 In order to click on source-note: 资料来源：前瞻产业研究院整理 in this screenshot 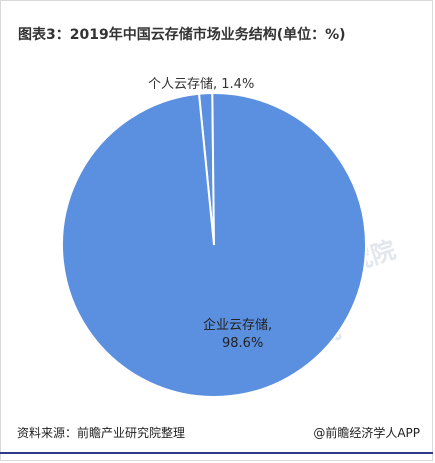, I will do `click(101, 433)`.